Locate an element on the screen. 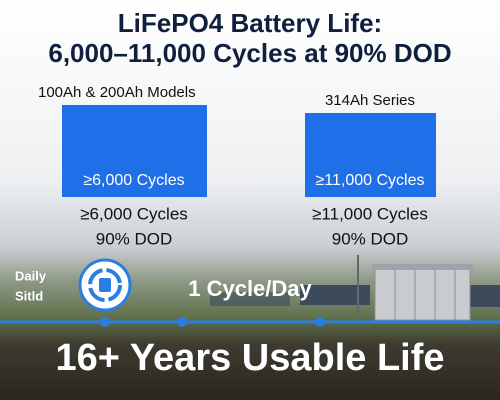  cycle-icon is located at coordinates (105, 285).